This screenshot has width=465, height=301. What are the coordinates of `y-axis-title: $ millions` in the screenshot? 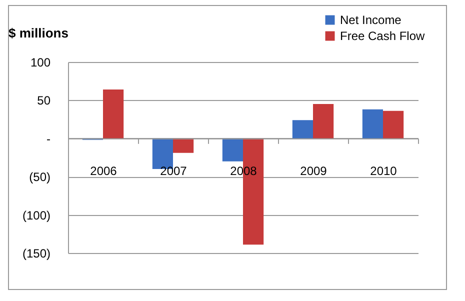 It's located at (38, 33).